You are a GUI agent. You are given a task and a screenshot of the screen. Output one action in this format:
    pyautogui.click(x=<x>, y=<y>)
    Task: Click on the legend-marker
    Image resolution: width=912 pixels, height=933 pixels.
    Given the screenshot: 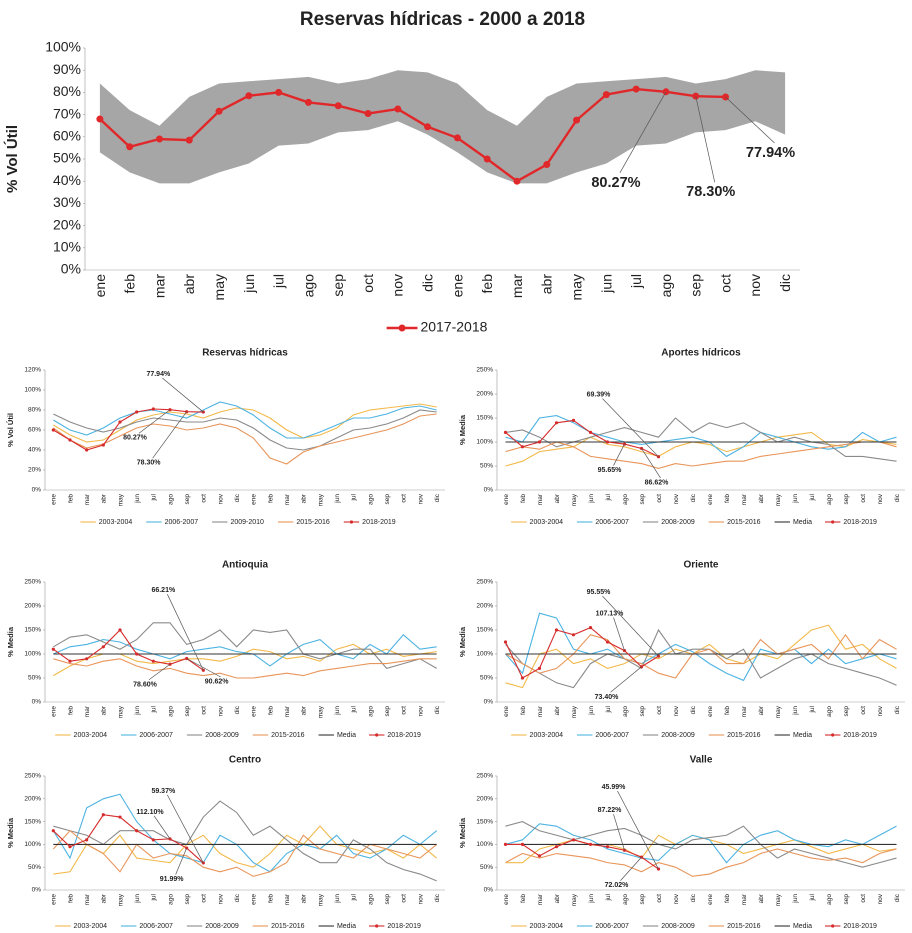 What is the action you would take?
    pyautogui.click(x=351, y=522)
    